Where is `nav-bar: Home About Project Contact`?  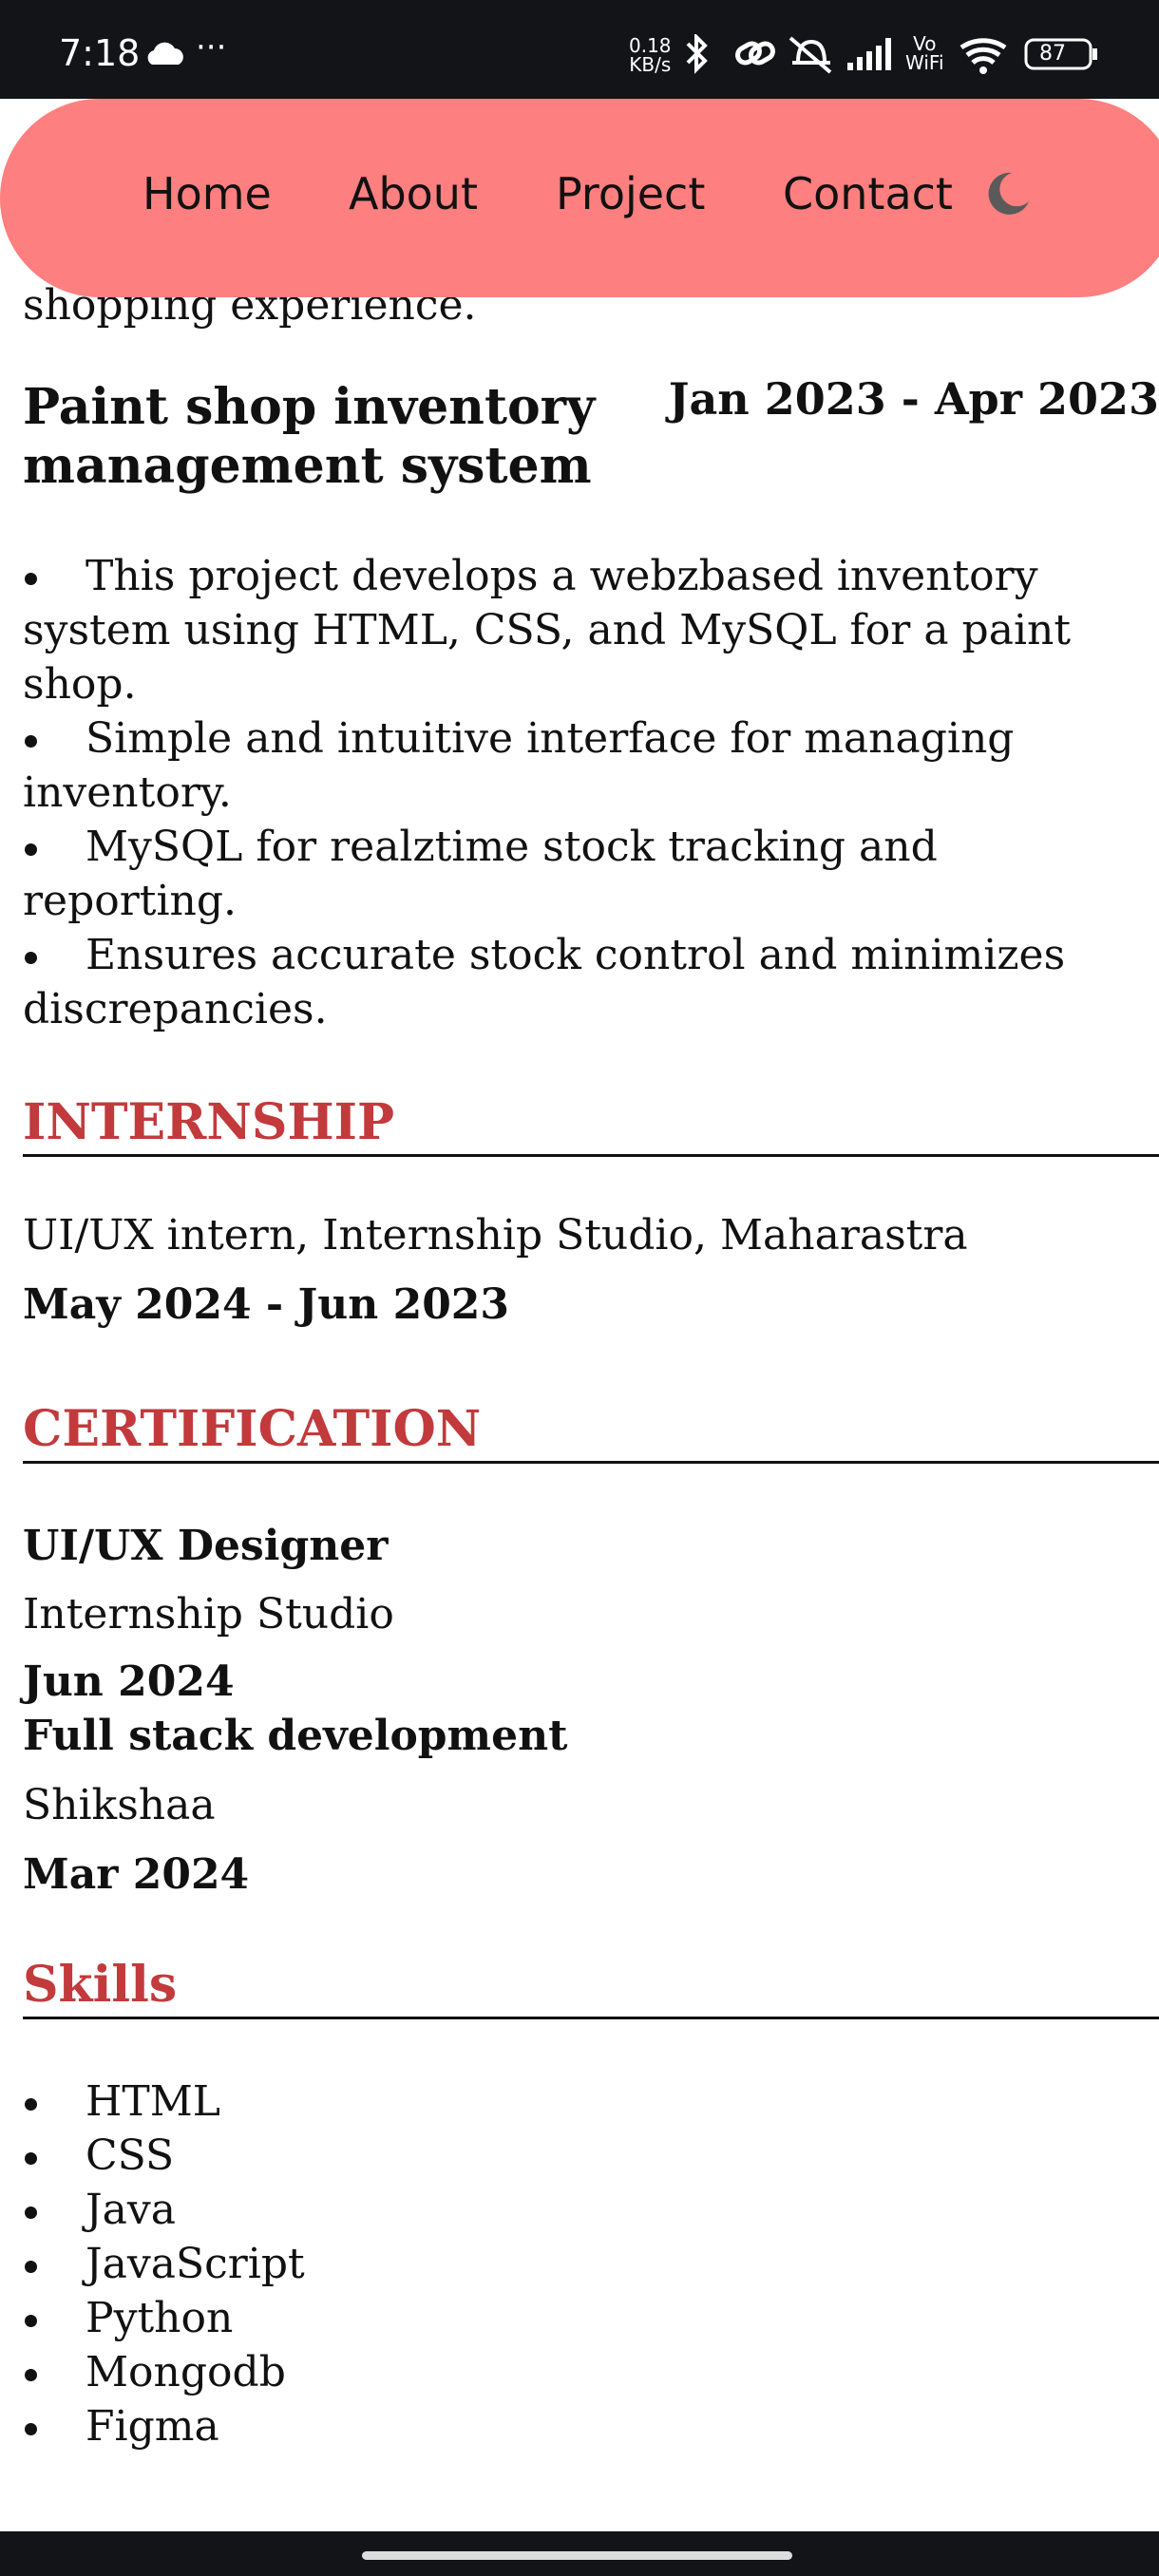
nav-bar: Home About Project Contact is located at coordinates (579, 198).